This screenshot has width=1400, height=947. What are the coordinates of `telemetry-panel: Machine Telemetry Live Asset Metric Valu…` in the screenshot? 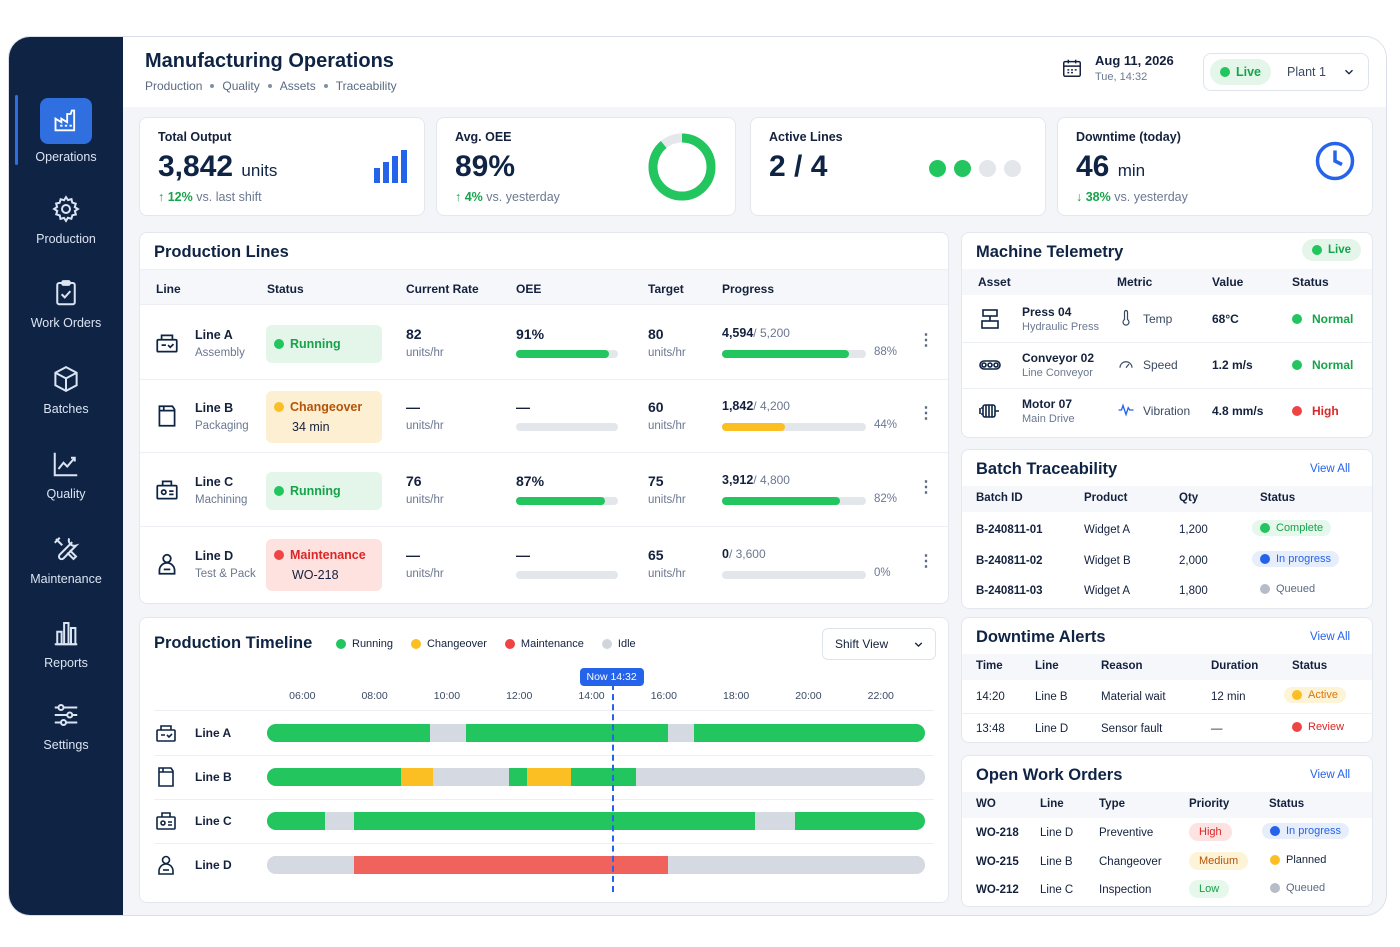 It's located at (1167, 335).